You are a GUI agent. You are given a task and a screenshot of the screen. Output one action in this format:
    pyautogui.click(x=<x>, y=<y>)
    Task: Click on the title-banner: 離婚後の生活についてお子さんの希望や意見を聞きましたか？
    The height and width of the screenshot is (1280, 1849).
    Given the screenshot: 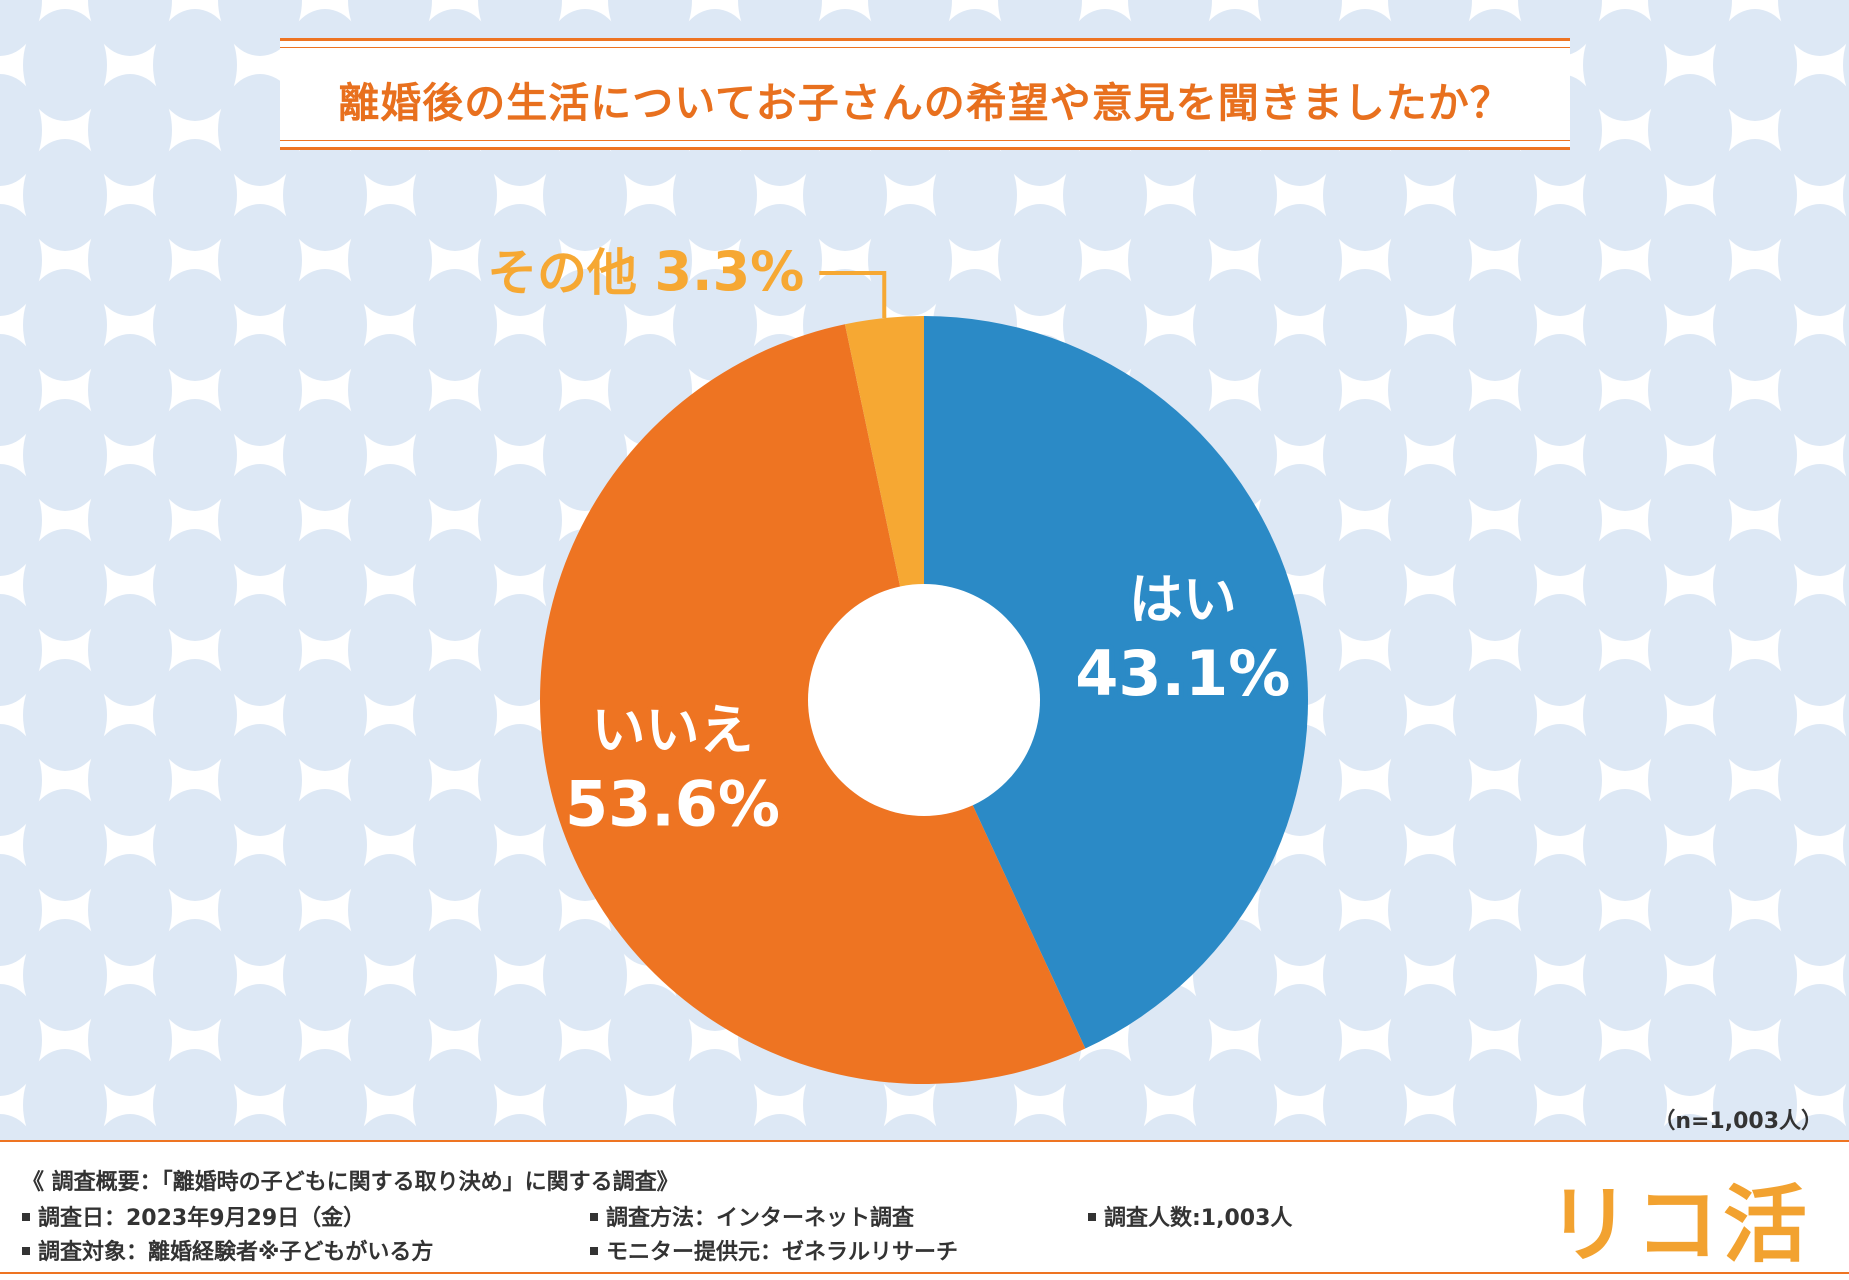 What is the action you would take?
    pyautogui.click(x=925, y=94)
    